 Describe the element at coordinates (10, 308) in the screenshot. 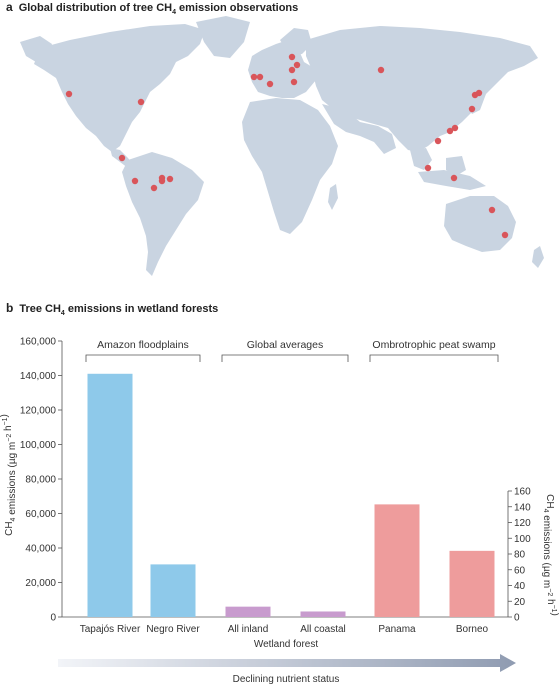

I see `panel-b-letter: b` at that location.